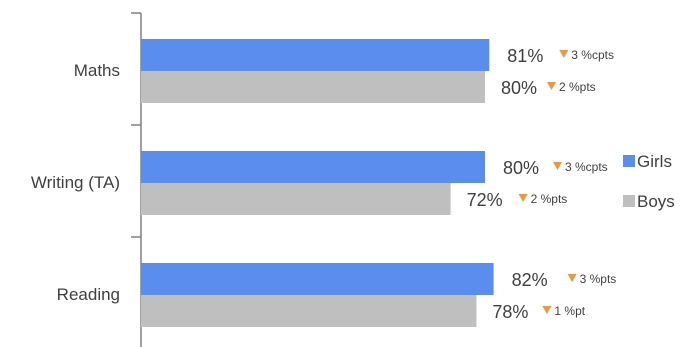 The height and width of the screenshot is (347, 681). Describe the element at coordinates (656, 201) in the screenshot. I see `legend-label-boys: Boys` at that location.